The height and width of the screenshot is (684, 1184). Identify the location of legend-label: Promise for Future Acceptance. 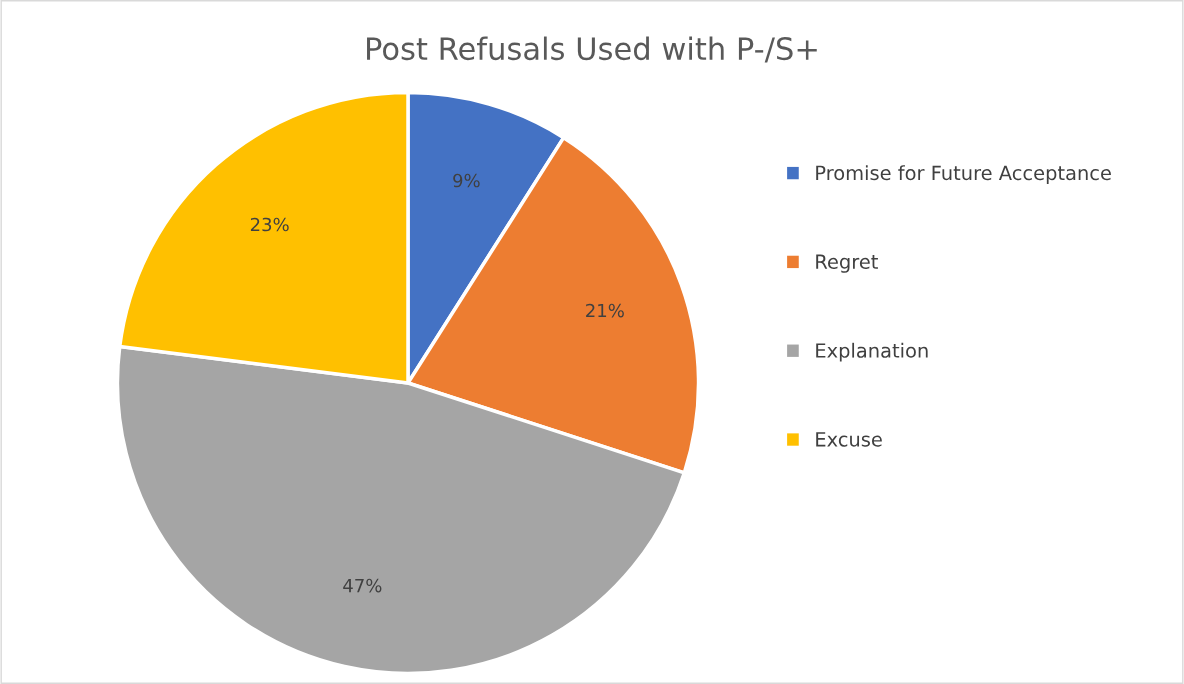
(963, 174).